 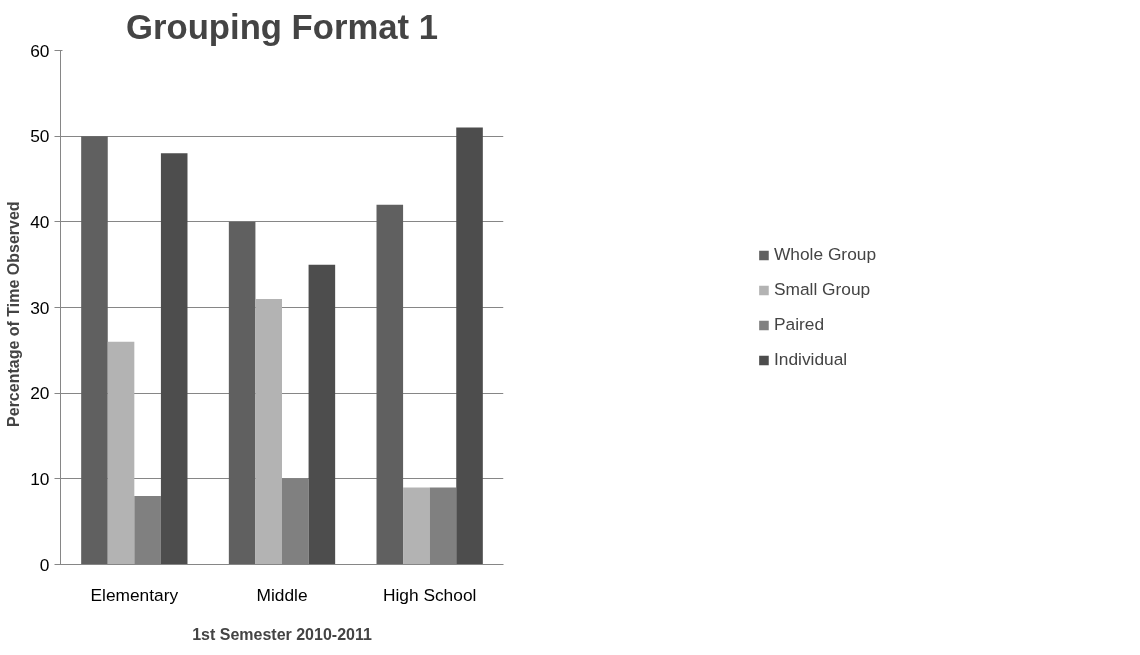 I want to click on y-tick-label: 10, so click(x=40, y=478).